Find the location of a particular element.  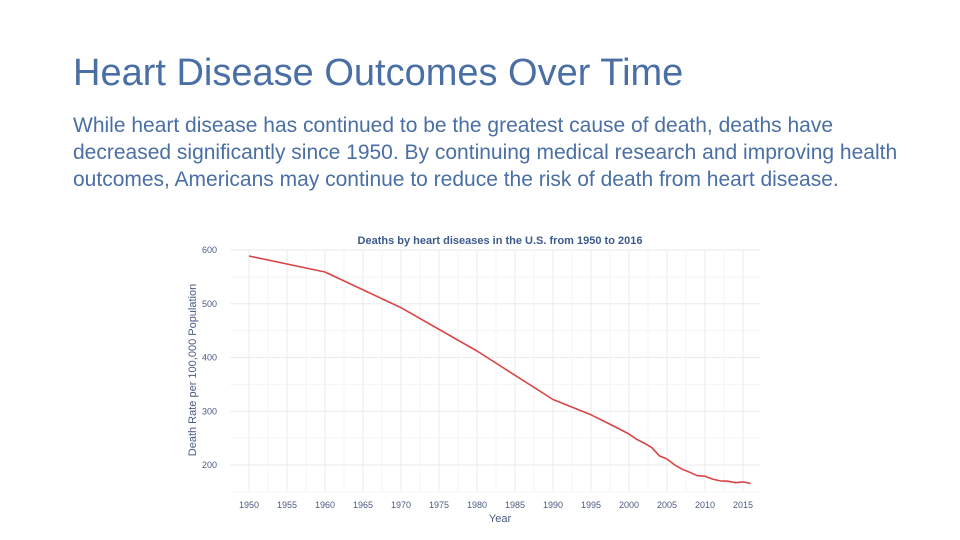

x-tick-label: 1995 is located at coordinates (591, 505).